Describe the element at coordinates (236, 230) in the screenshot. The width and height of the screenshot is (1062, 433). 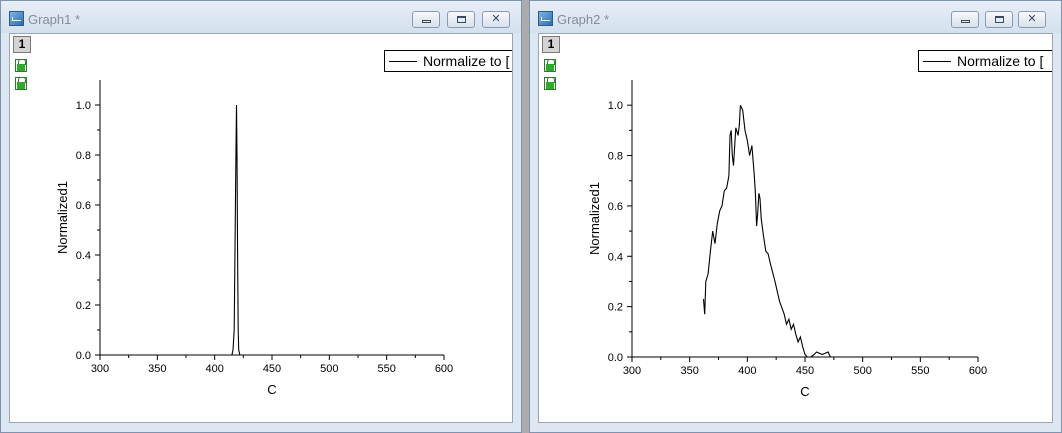
I see `graph1-series-line` at that location.